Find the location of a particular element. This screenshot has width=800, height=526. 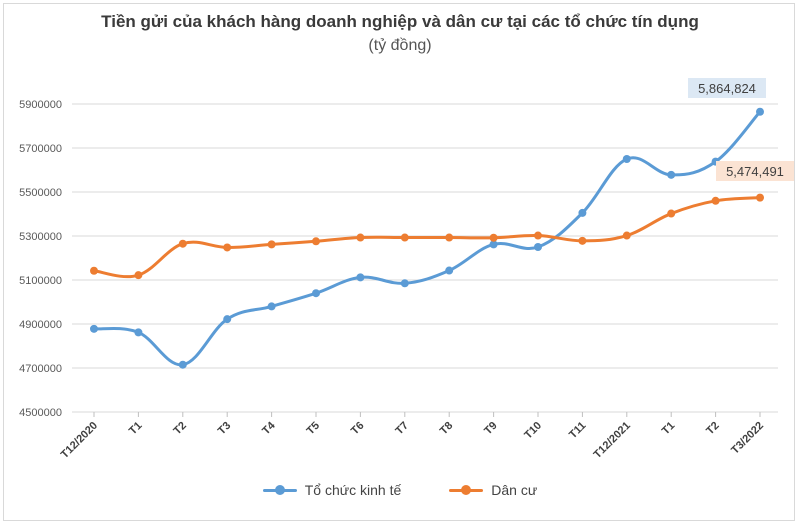

x-tick-label: T10 is located at coordinates (533, 431).